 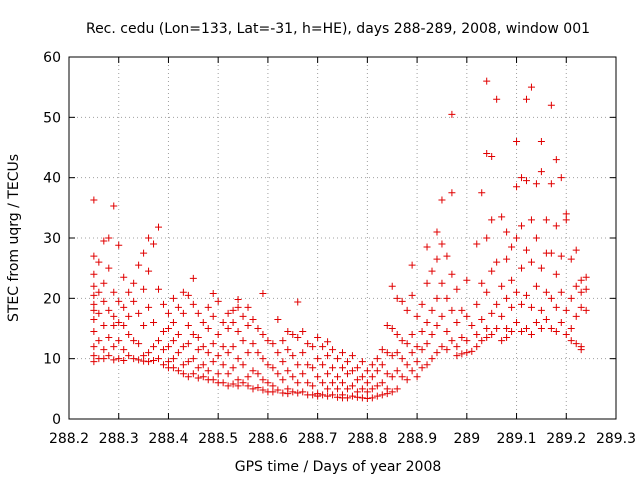 I want to click on x-tick-label: 288.7, so click(x=318, y=439).